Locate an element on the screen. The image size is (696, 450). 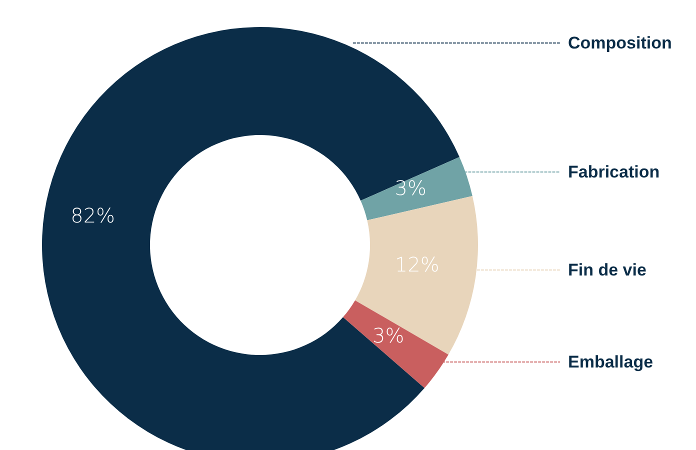
slice-label: Fabrication is located at coordinates (614, 172).